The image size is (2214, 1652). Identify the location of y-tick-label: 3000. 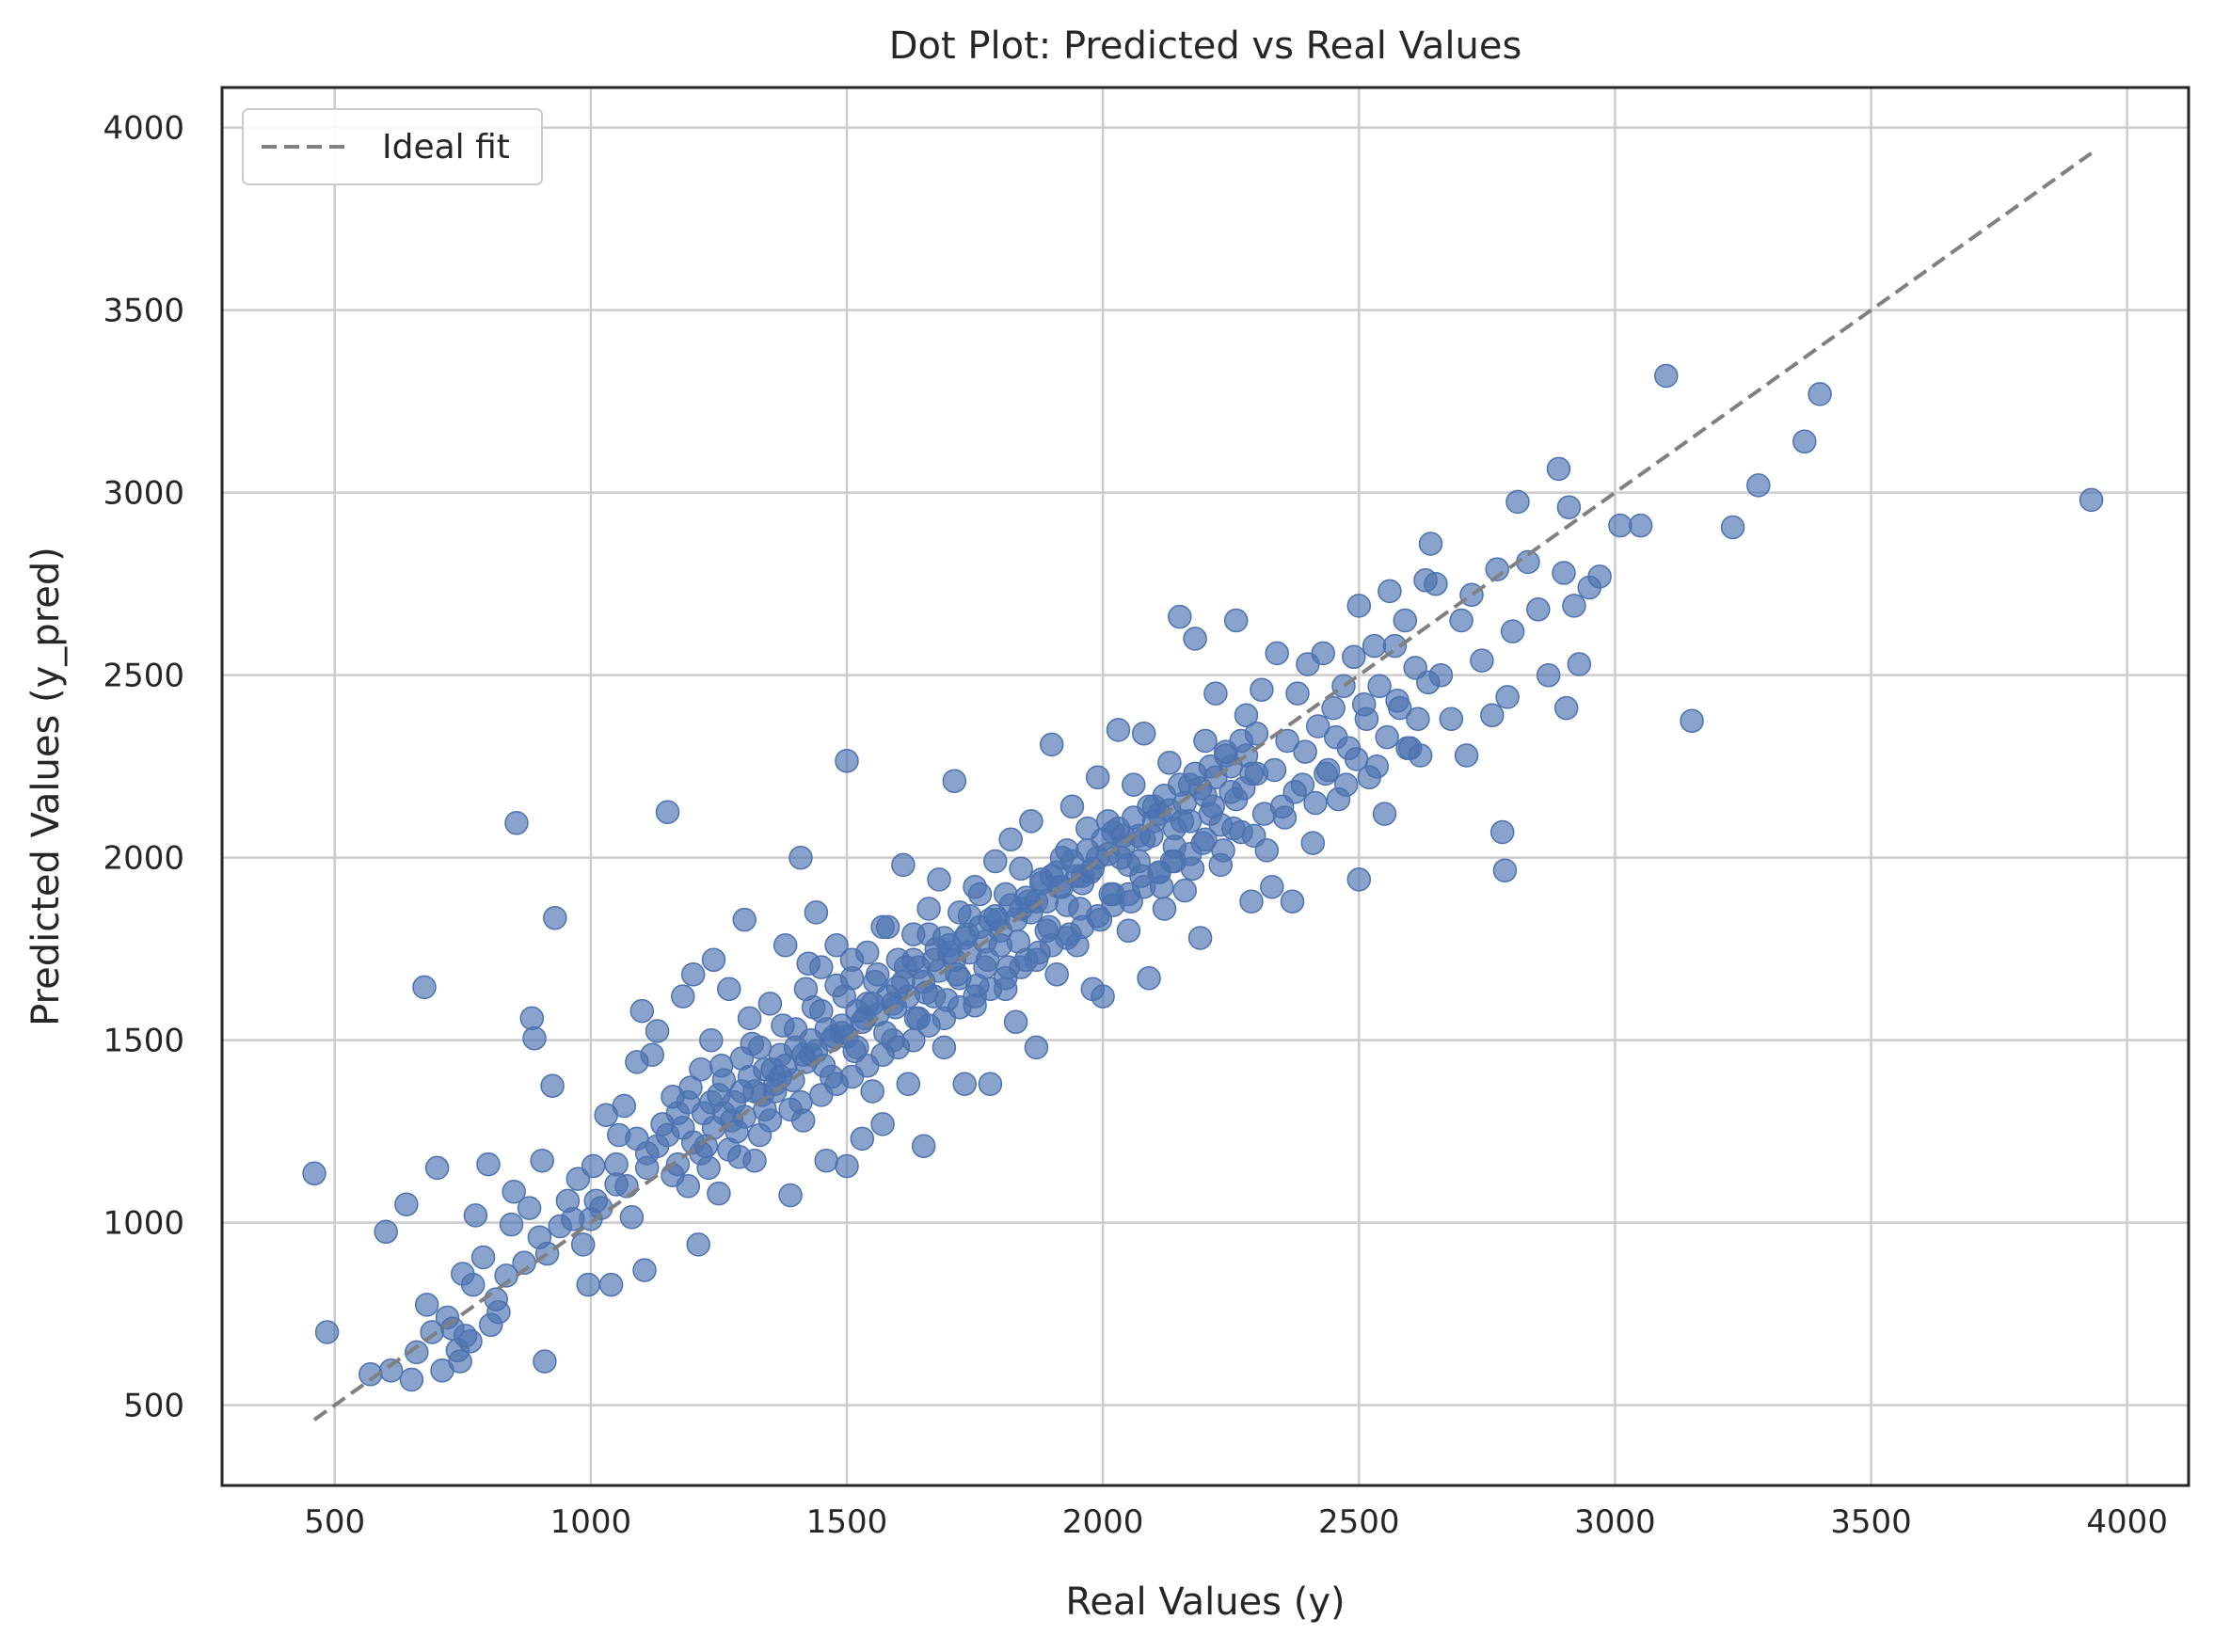
(143, 494).